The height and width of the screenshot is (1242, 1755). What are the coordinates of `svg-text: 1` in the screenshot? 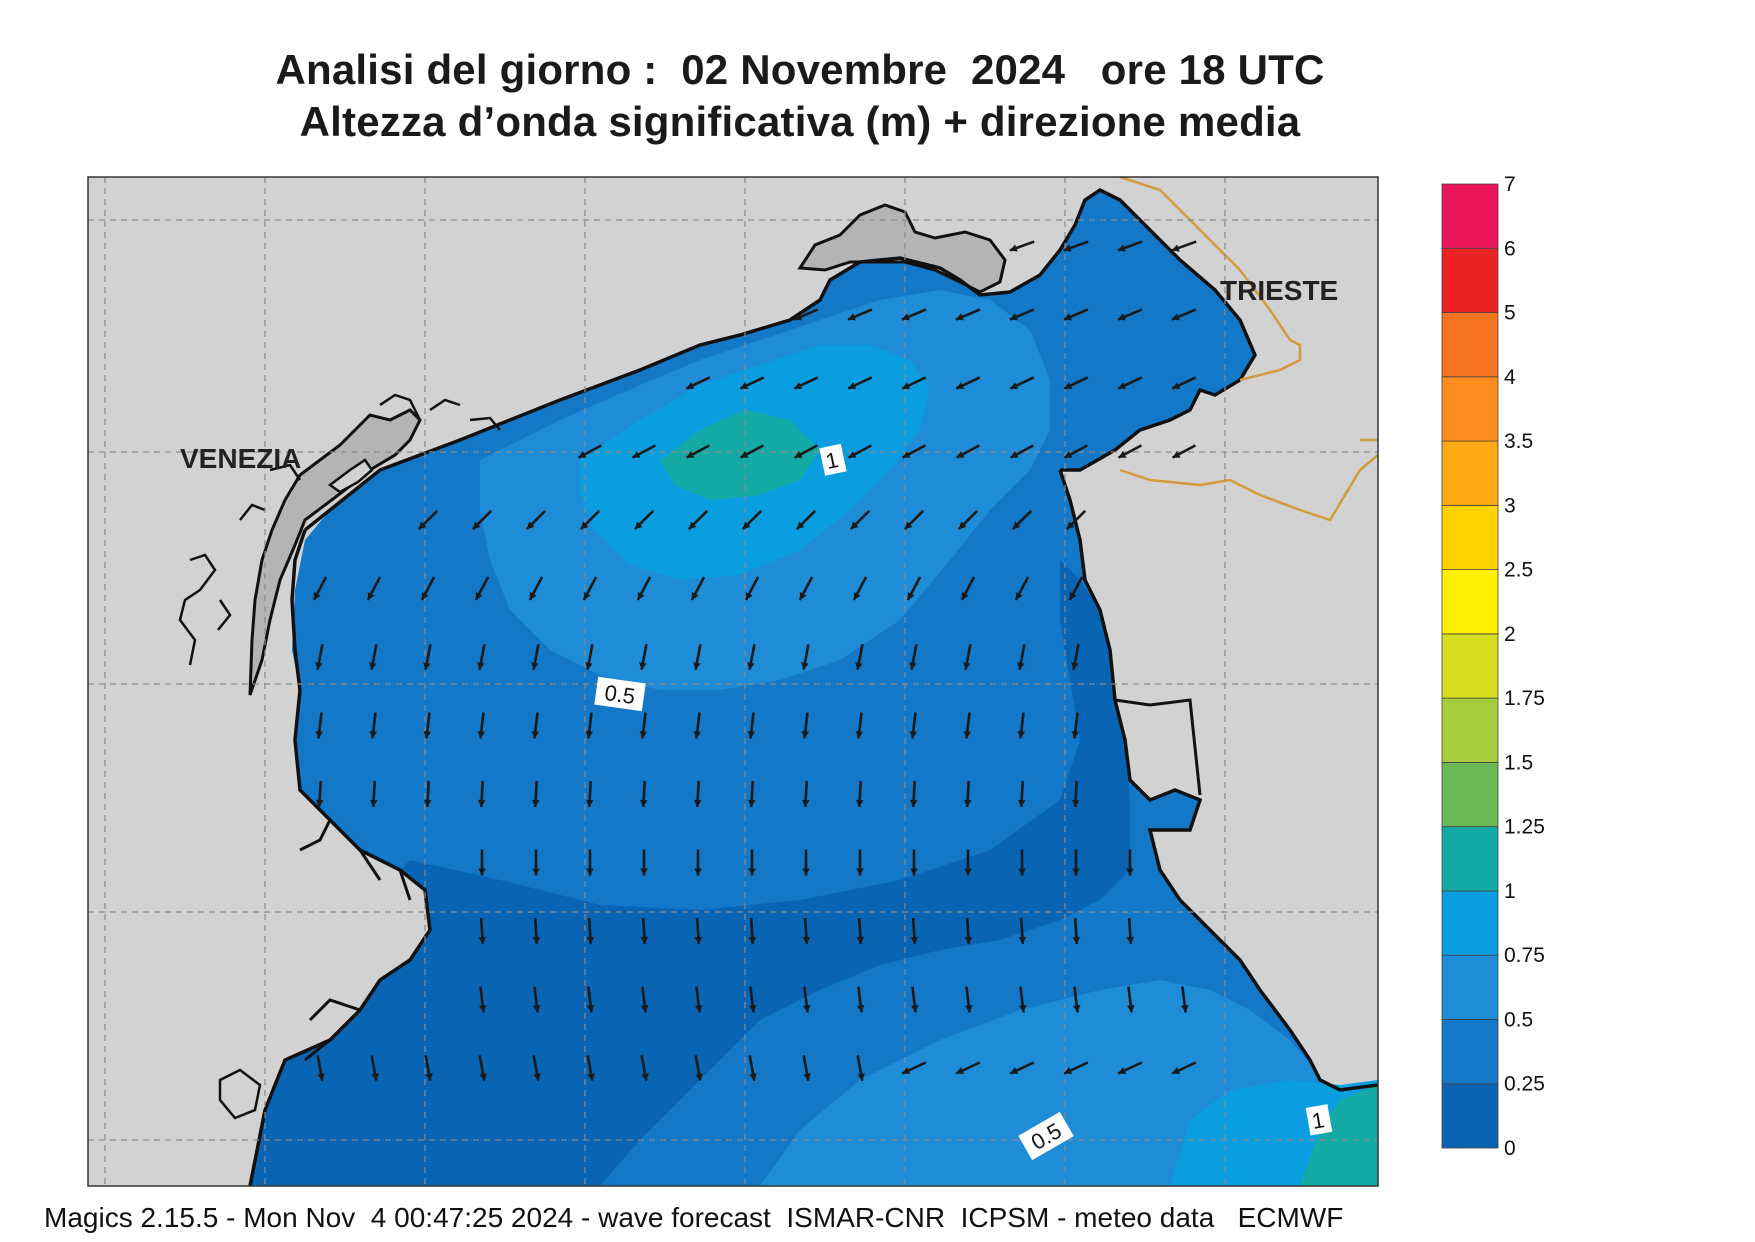 It's located at (1318, 1120).